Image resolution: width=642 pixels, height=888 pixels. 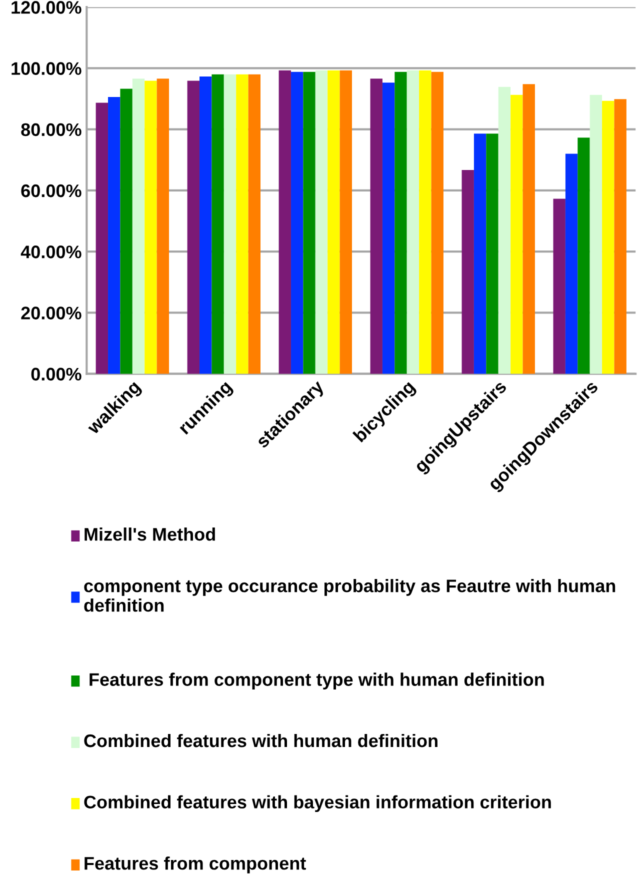 I want to click on y-tick-label: 60.00%, so click(x=51, y=191).